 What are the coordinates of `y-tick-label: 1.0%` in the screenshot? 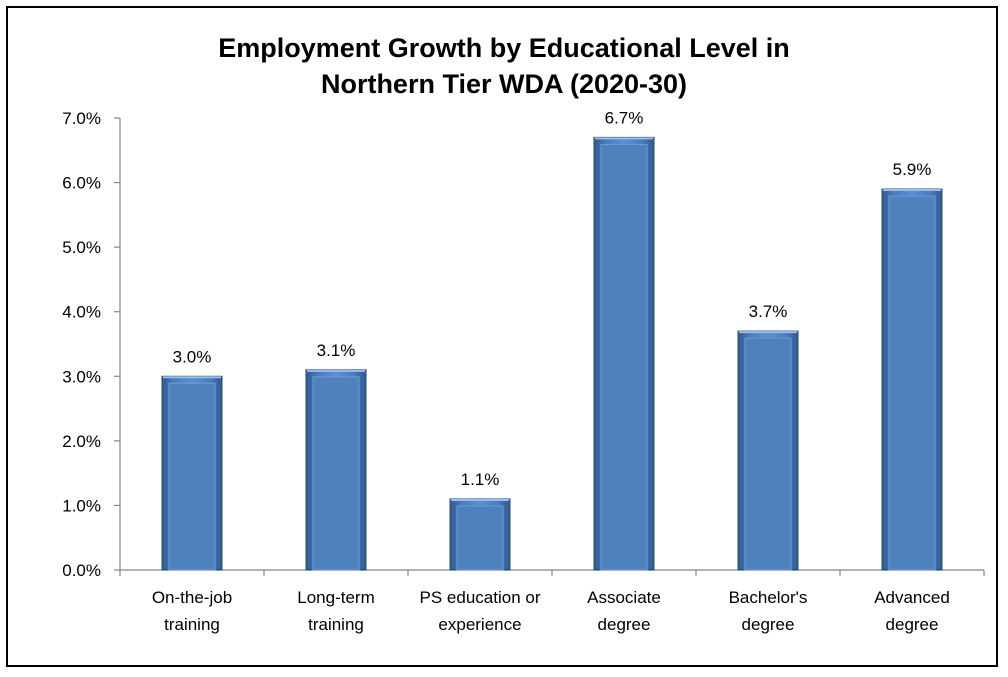 It's located at (81, 505).